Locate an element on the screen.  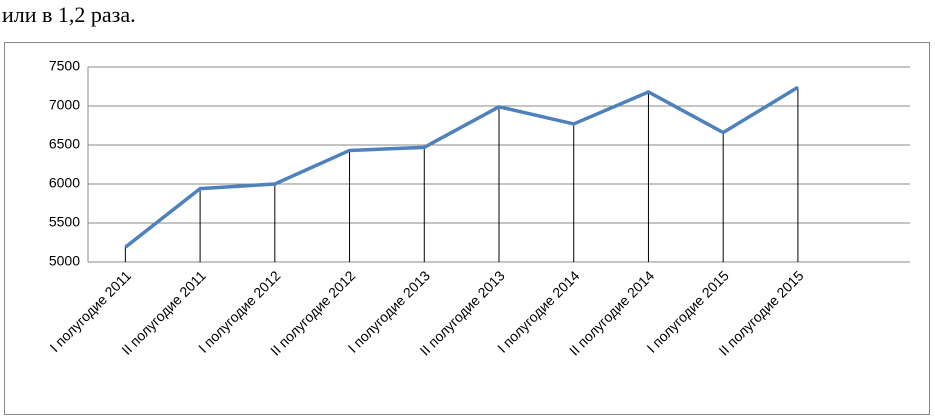
y-tick-label: 7000 is located at coordinates (64, 105).